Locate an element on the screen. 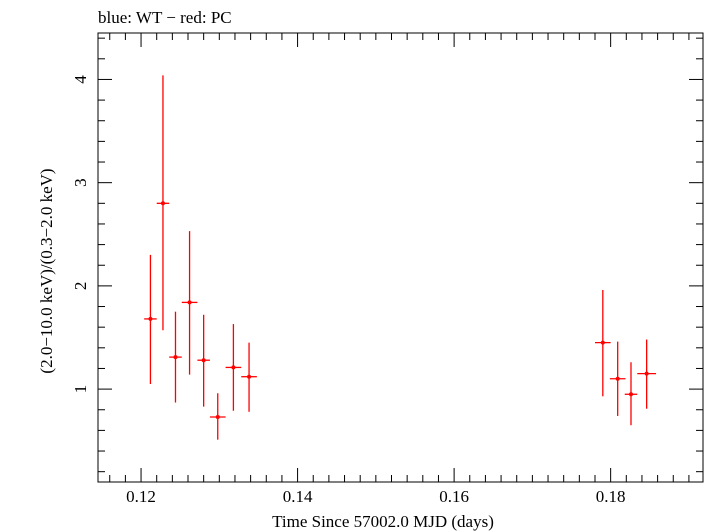 This screenshot has height=532, width=705. x-tick-label: 0.18 is located at coordinates (611, 496).